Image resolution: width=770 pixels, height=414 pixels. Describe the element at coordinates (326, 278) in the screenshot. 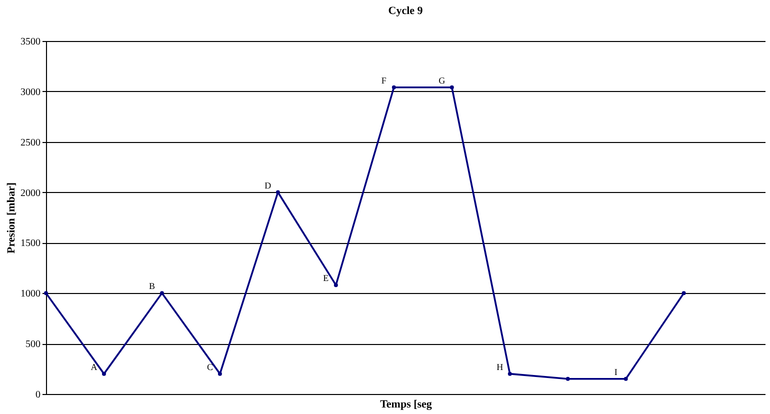

I see `annotation: E` at that location.